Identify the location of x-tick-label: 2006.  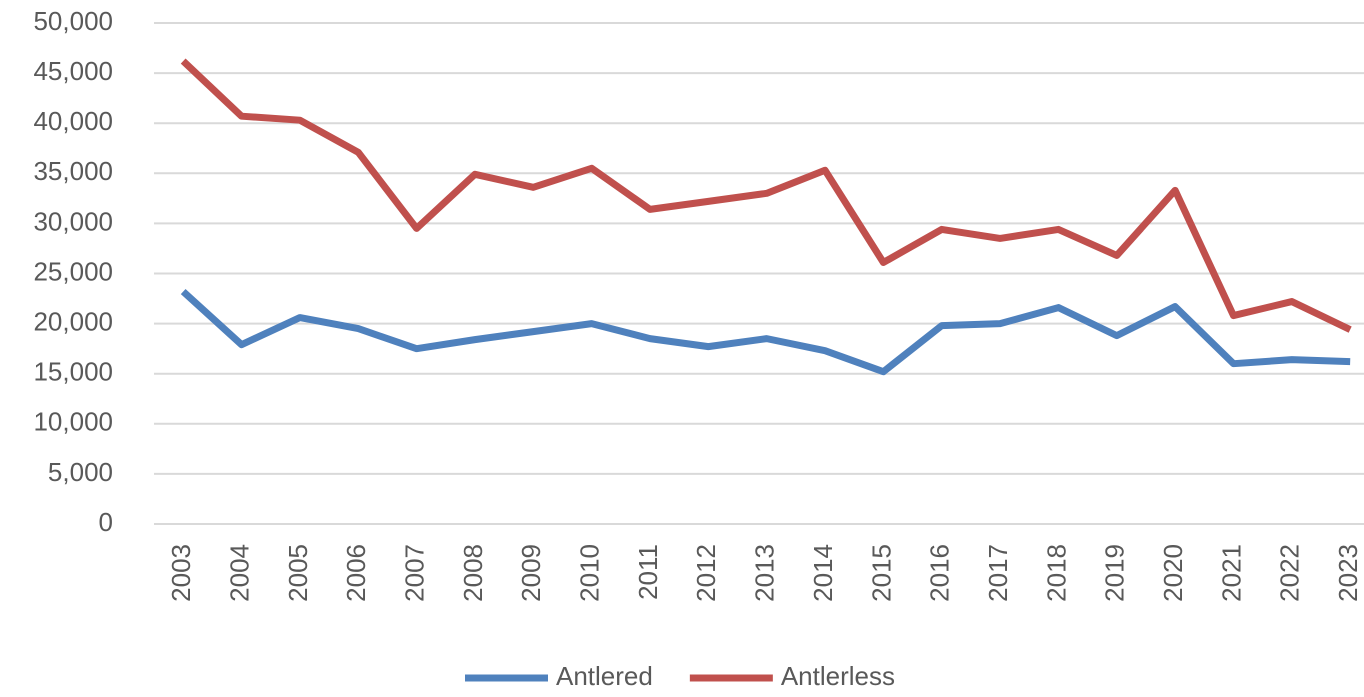
(356, 573).